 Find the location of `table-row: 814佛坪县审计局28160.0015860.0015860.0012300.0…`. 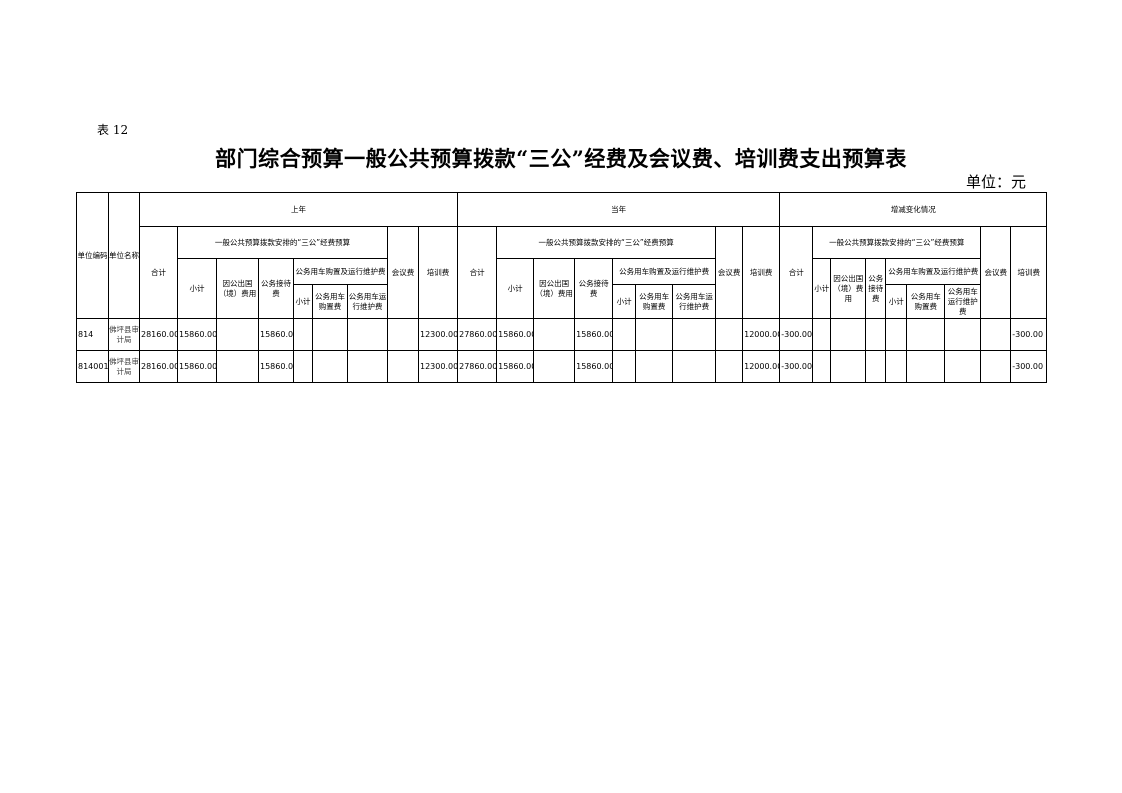

table-row: 814佛坪县审计局28160.0015860.0015860.0012300.0… is located at coordinates (562, 334).